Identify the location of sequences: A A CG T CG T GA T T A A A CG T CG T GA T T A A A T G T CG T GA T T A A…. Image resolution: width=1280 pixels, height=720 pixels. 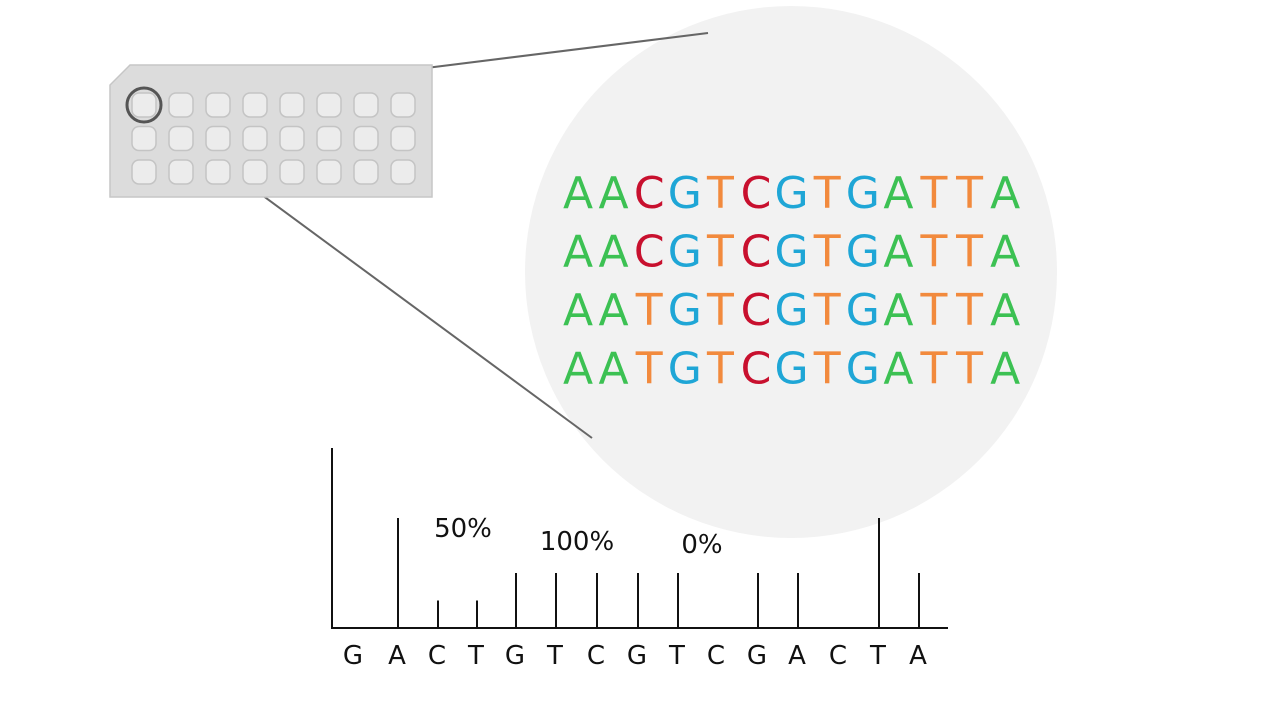
(791, 281).